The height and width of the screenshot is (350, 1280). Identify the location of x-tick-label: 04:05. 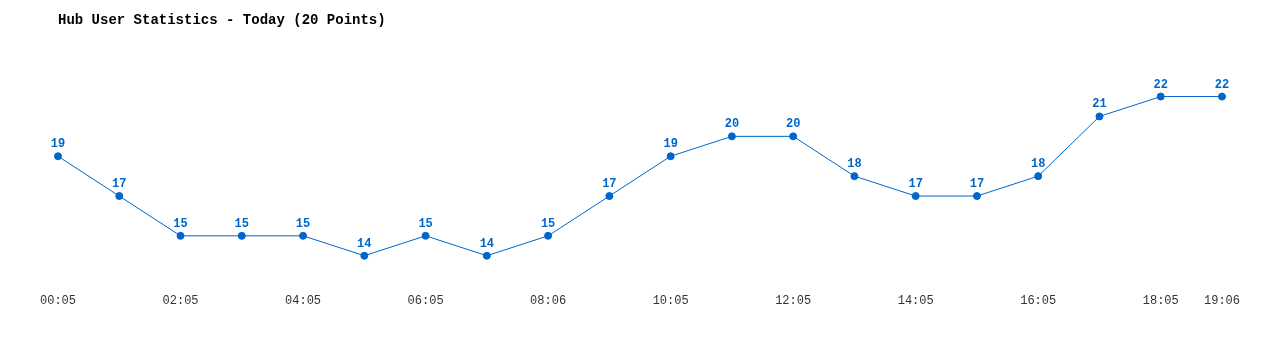
(303, 300).